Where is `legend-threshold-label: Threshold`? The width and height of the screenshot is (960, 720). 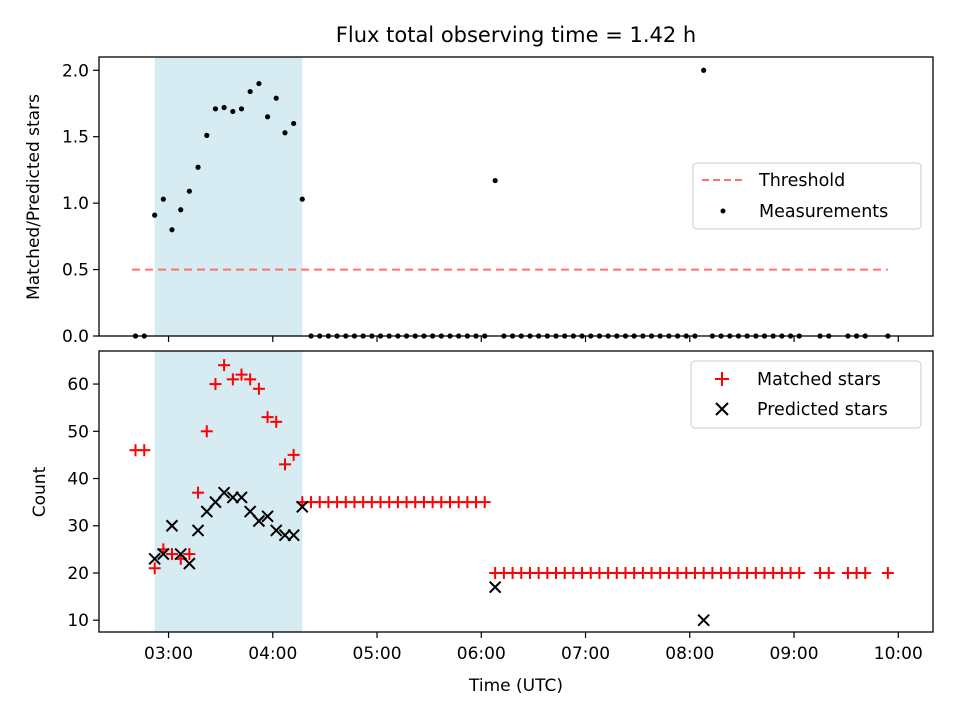 legend-threshold-label: Threshold is located at coordinates (801, 181).